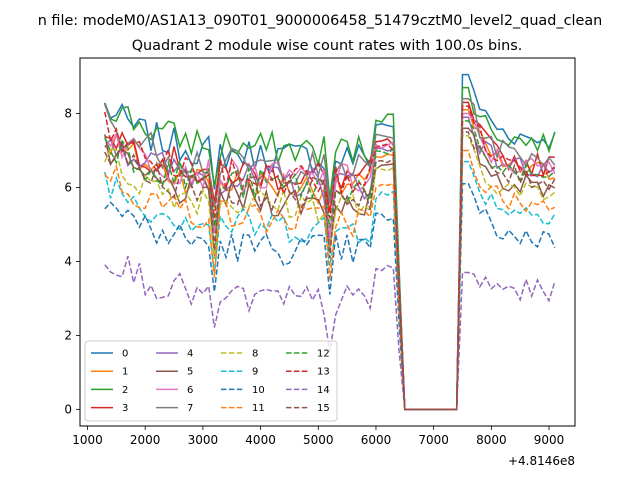  Describe the element at coordinates (125, 390) in the screenshot. I see `legend-label-2: 2` at that location.